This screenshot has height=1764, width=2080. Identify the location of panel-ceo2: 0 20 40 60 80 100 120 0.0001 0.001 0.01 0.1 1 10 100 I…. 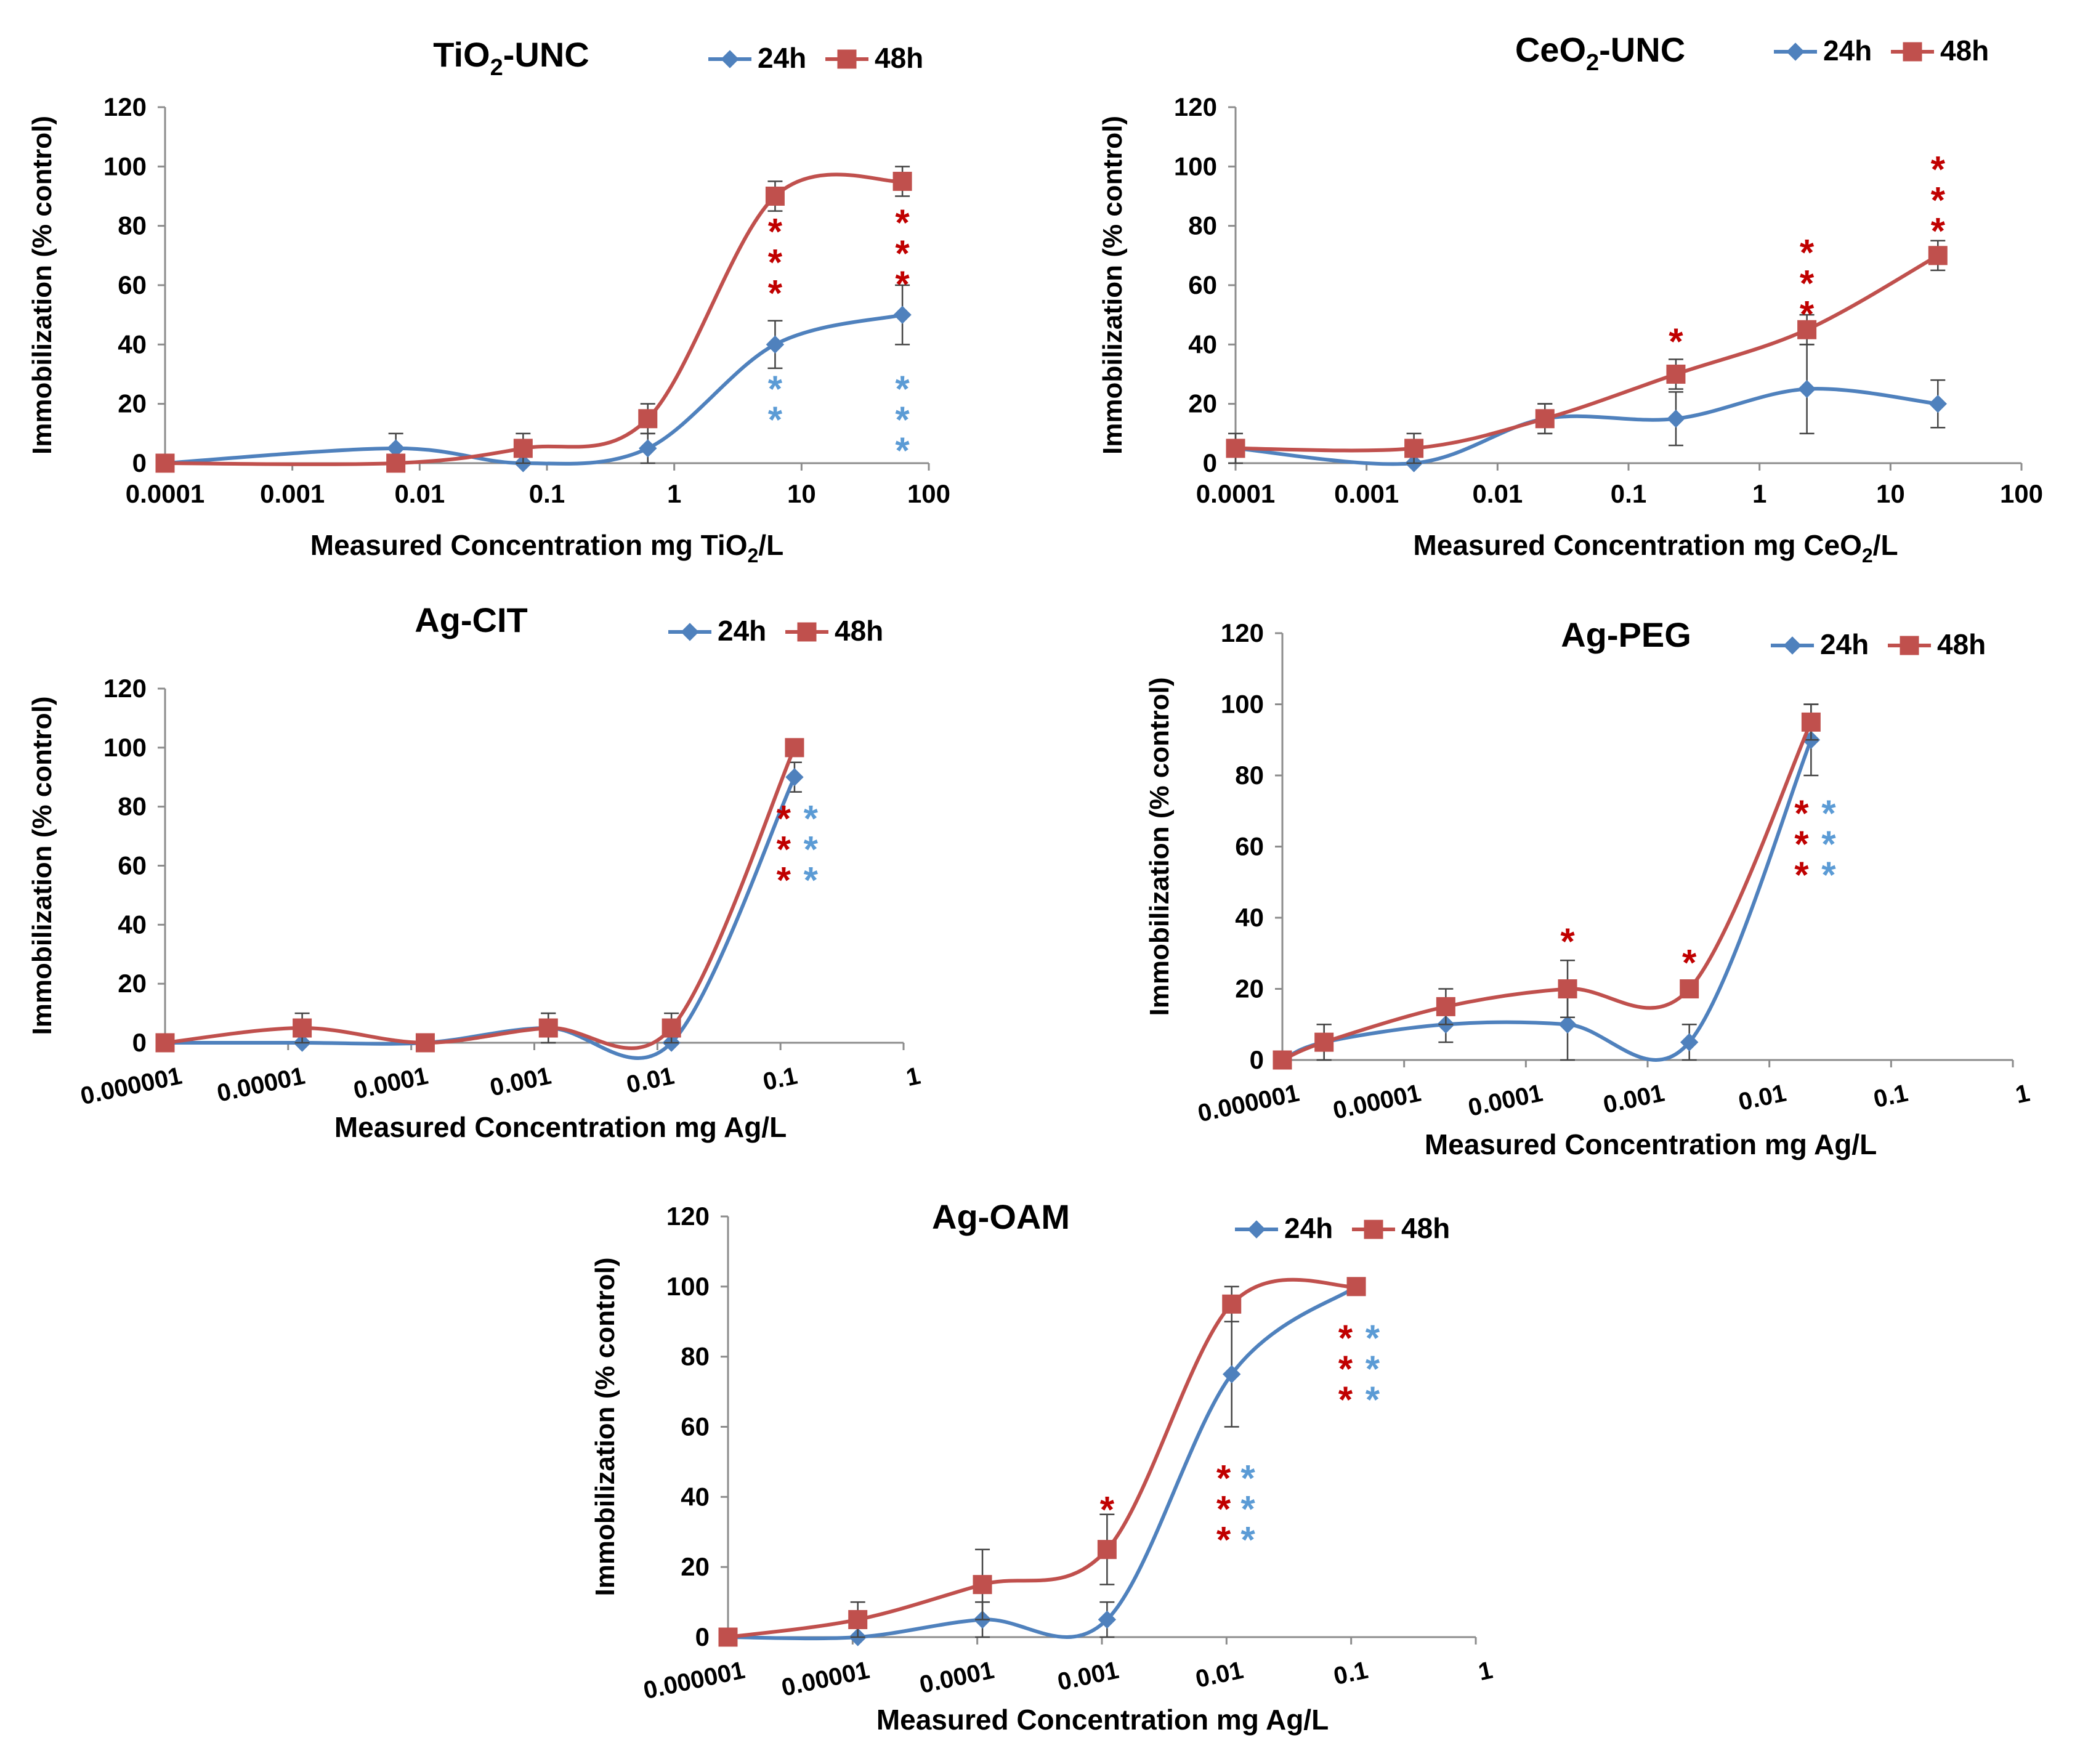
(1570, 299).